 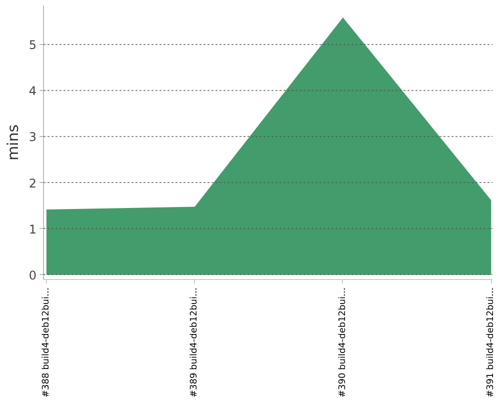 I want to click on y-axis-title: mins, so click(x=13, y=142).